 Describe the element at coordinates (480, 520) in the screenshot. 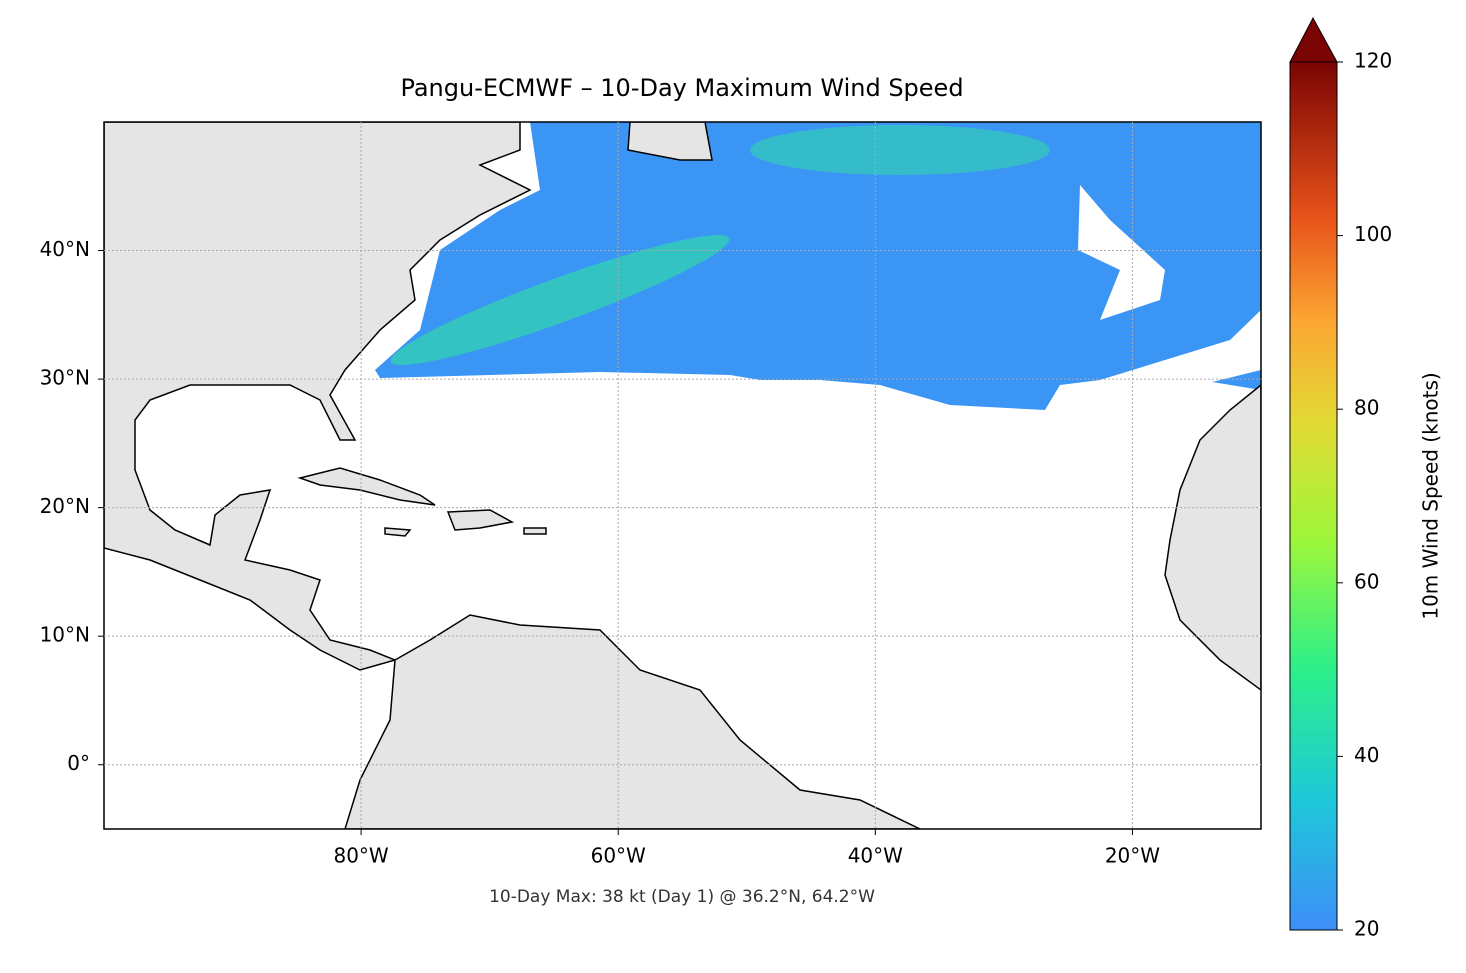

I see `hispaniola` at that location.